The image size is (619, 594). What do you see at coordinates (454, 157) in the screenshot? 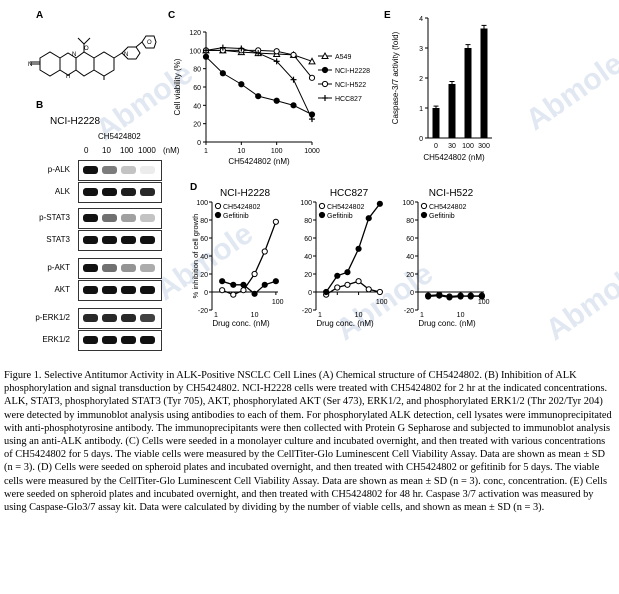
I see `e-x-axis-label: CH5424802 (nM)` at bounding box center [454, 157].